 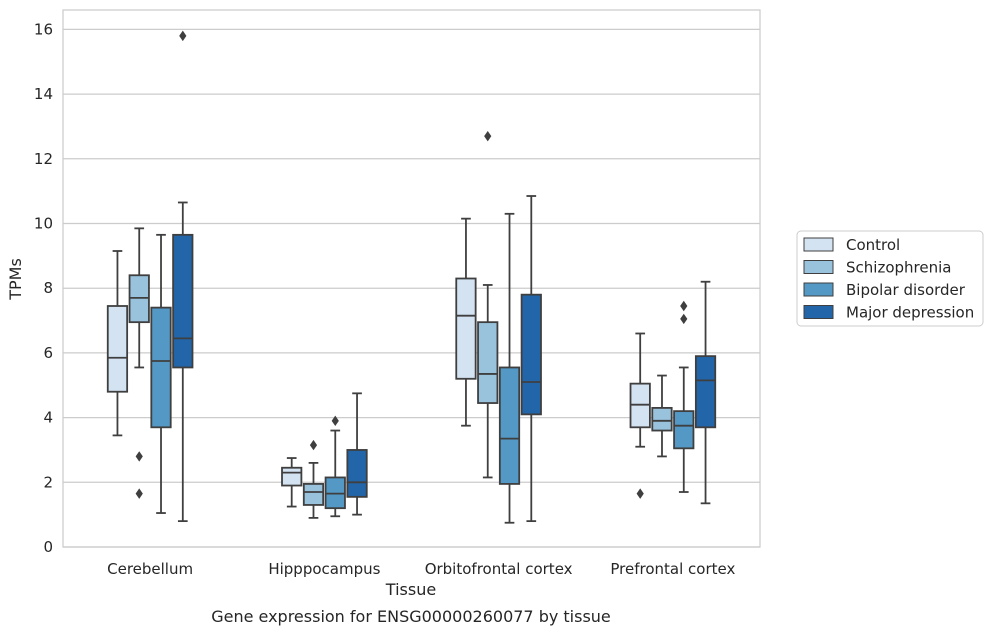 I want to click on box-cerebellum-major-depression, so click(x=183, y=276).